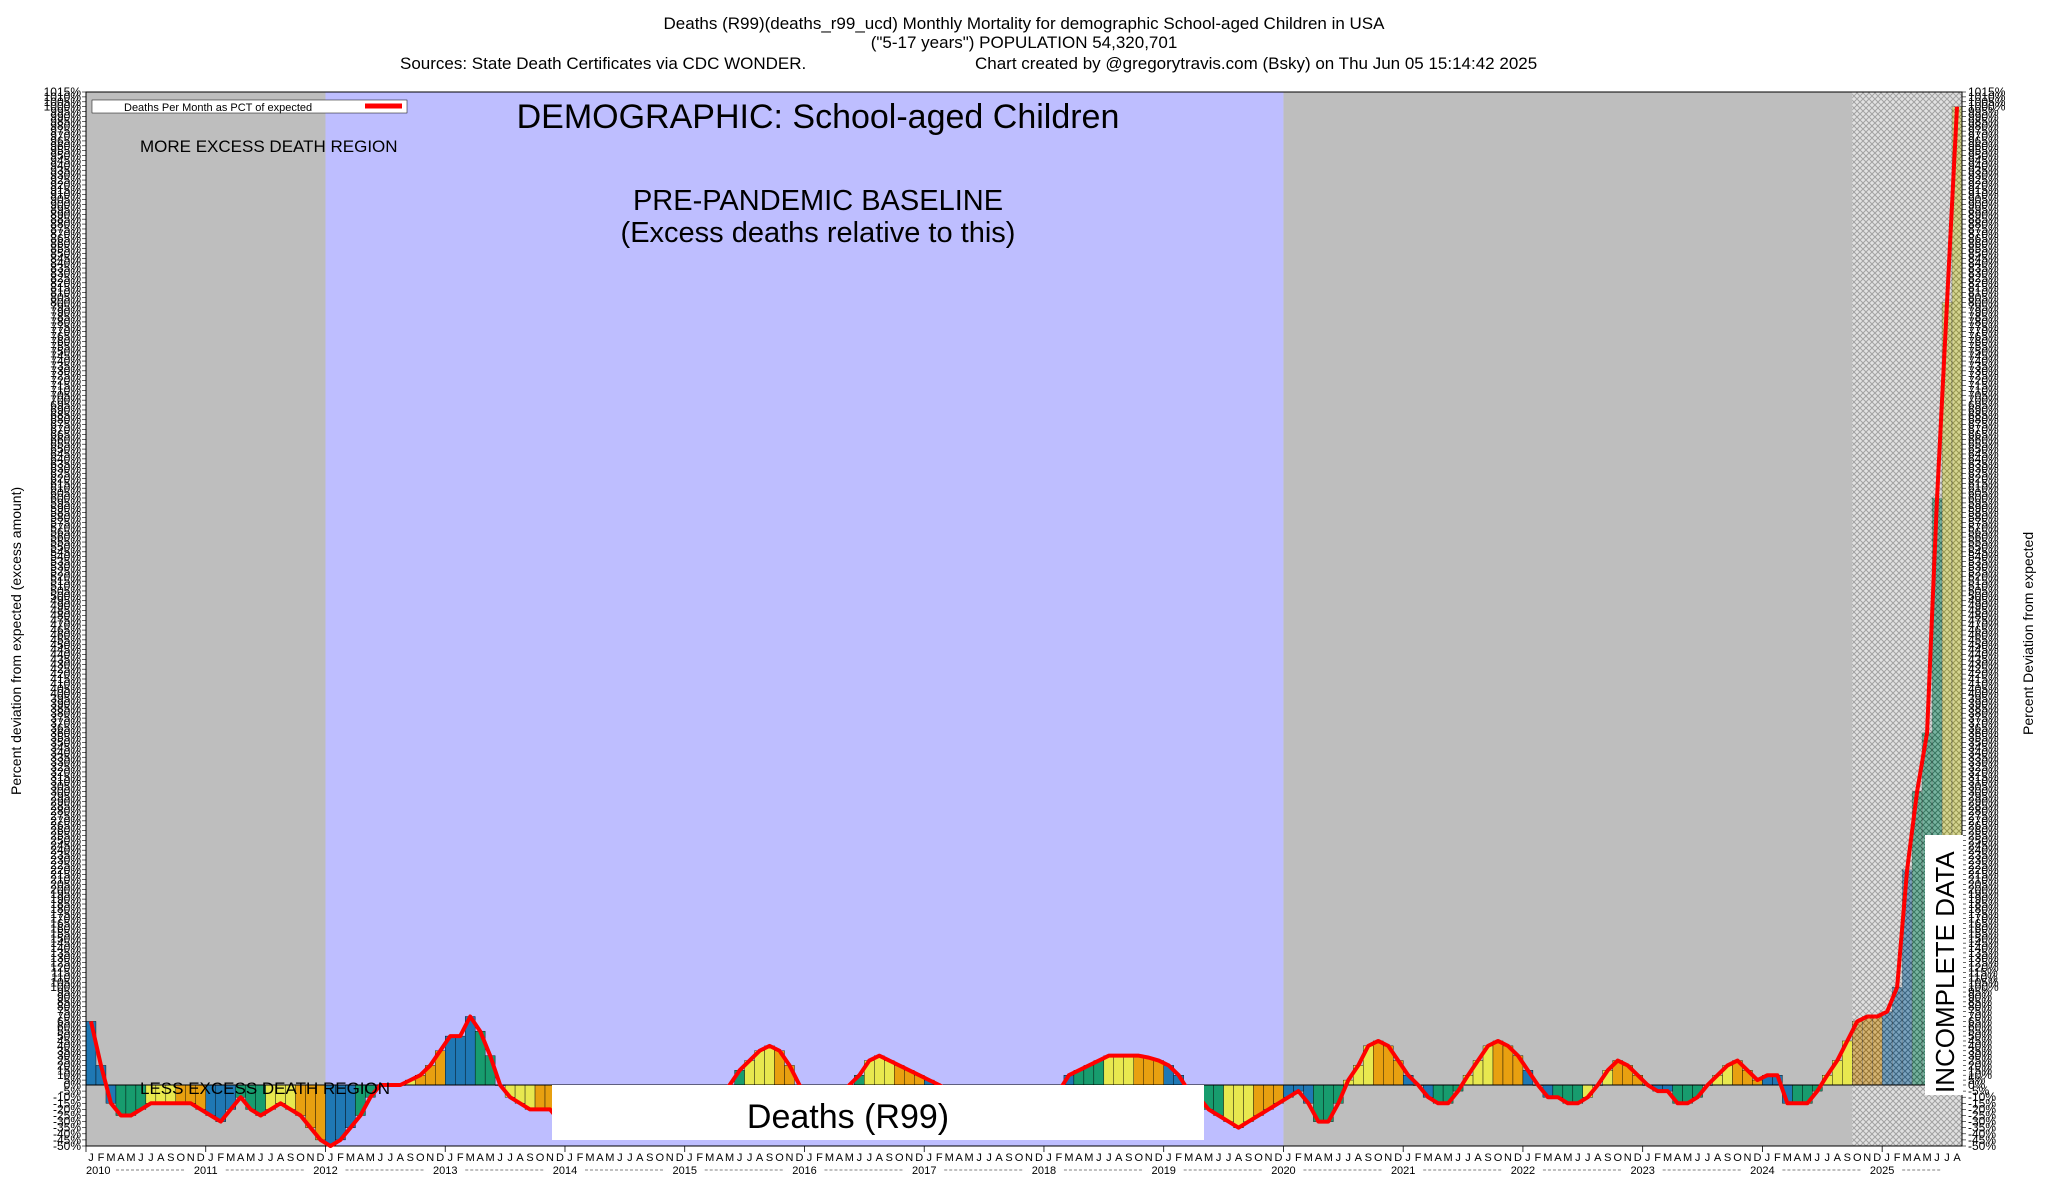  Describe the element at coordinates (65, 180) in the screenshot. I see `y-tick-label-left: 925%` at that location.